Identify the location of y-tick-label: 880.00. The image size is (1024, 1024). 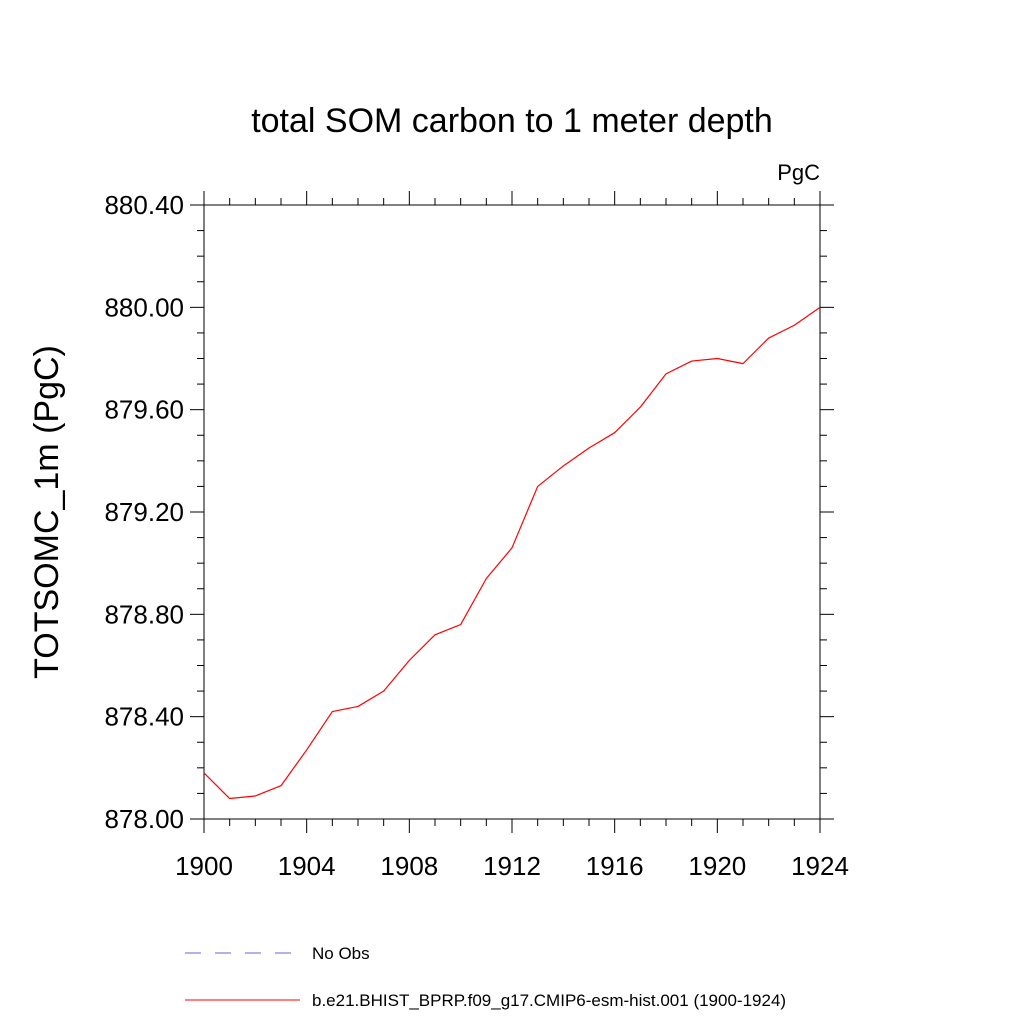
(144, 307).